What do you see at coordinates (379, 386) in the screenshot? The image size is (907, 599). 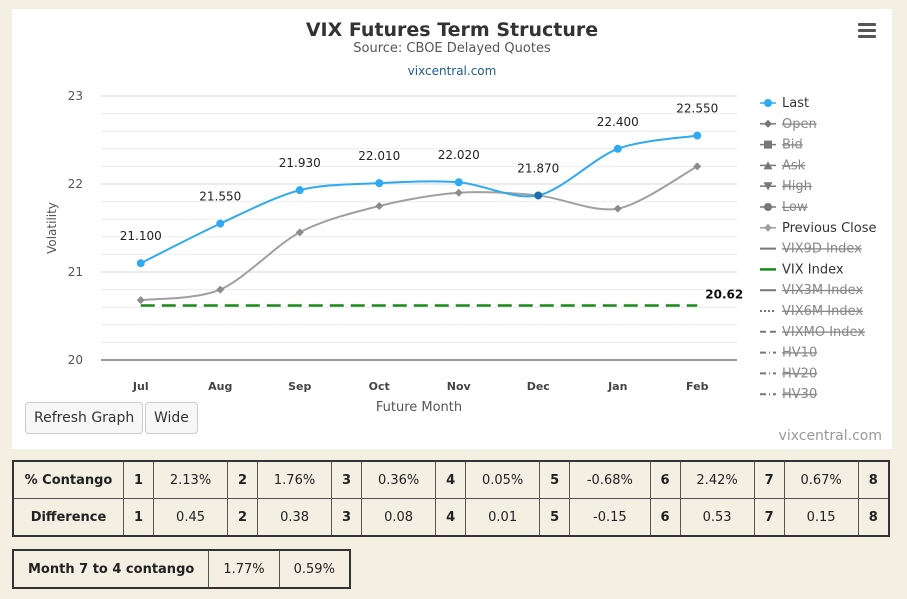 I see `x-tick-label: Oct` at bounding box center [379, 386].